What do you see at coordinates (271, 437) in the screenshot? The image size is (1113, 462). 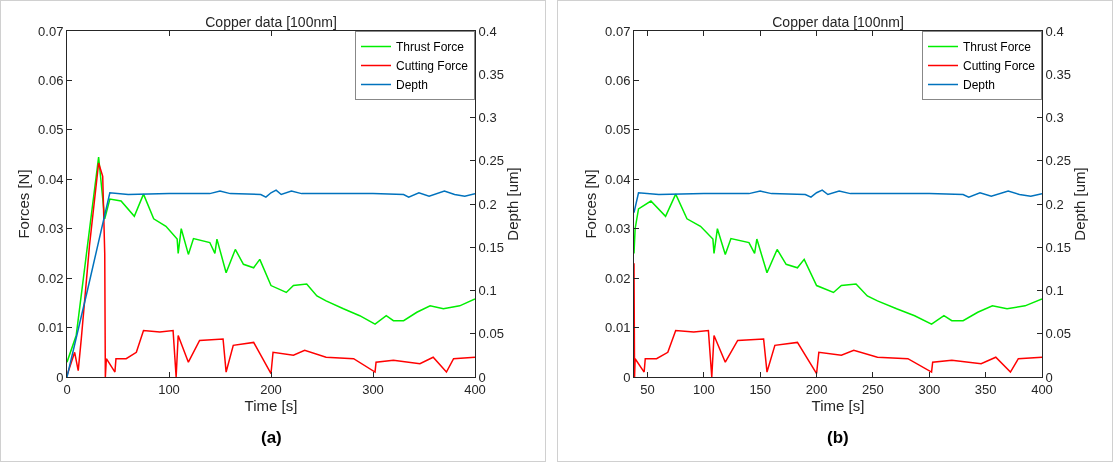 I see `text: (a)` at bounding box center [271, 437].